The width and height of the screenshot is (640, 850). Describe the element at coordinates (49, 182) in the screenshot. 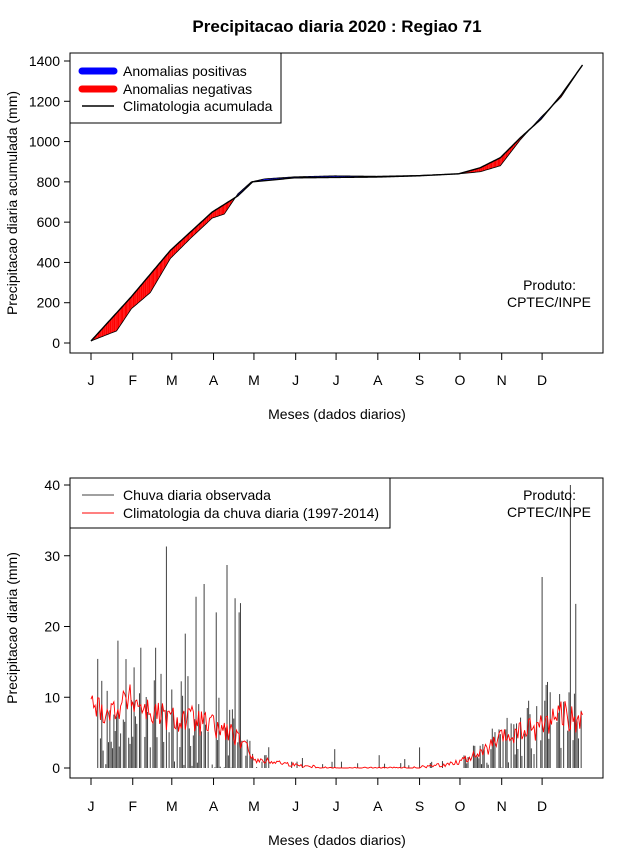

I see `y-tick-label: 800` at that location.